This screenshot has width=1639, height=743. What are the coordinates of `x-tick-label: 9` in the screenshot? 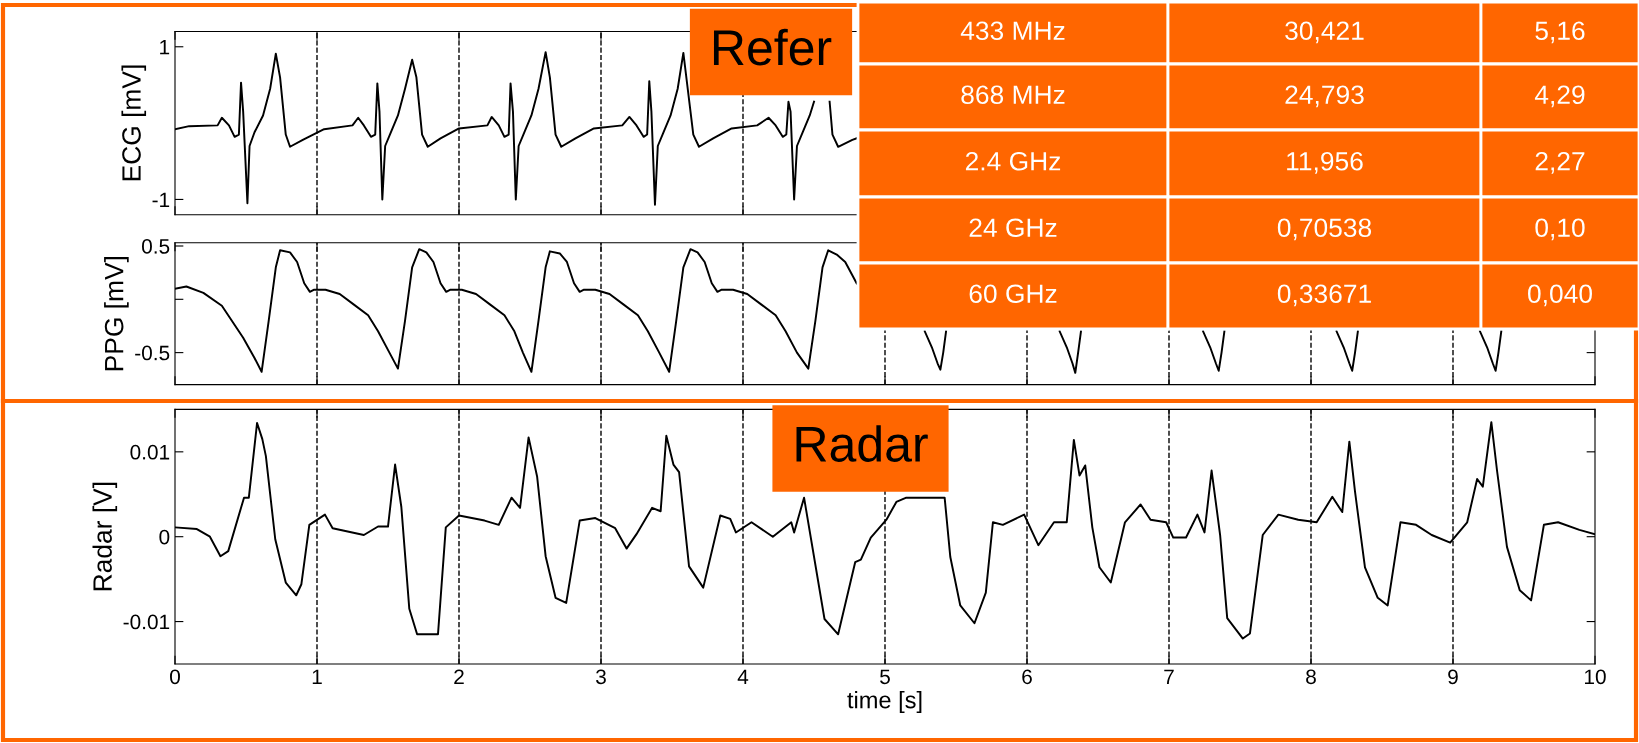 It's located at (1453, 677).